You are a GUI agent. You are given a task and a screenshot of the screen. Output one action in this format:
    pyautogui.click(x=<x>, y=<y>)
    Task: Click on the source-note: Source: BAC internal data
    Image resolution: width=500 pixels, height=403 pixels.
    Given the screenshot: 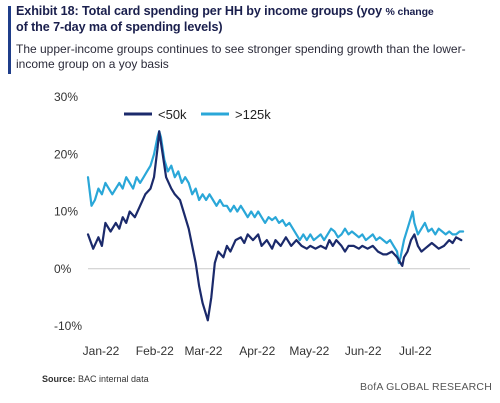 What is the action you would take?
    pyautogui.click(x=95, y=379)
    